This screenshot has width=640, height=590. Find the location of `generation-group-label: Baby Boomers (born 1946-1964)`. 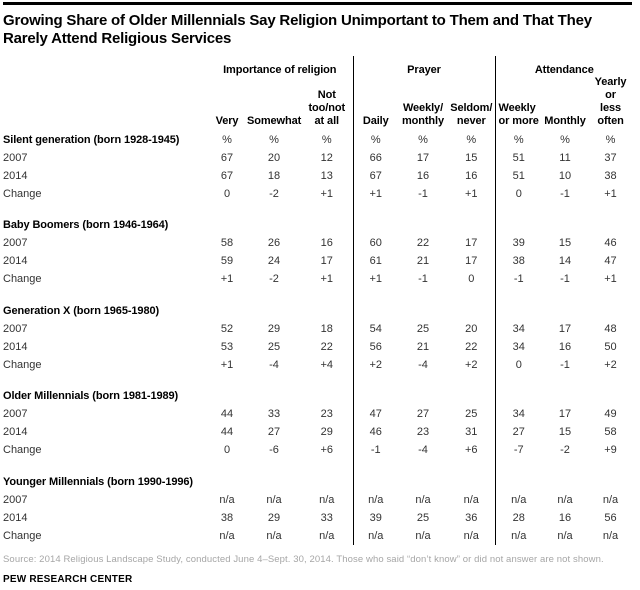

generation-group-label: Baby Boomers (born 1946-1964) is located at coordinates (86, 225).